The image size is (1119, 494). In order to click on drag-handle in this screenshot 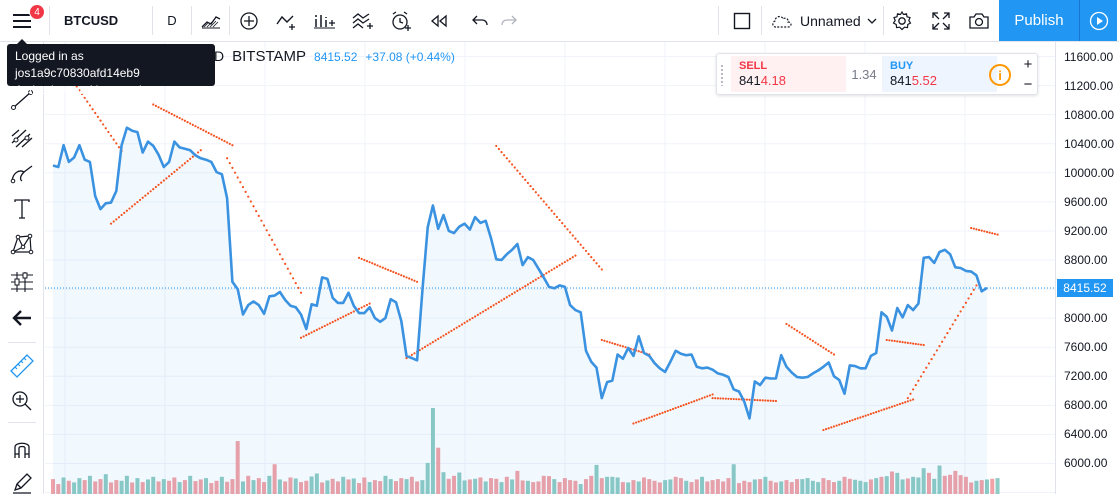, I will do `click(722, 75)`.